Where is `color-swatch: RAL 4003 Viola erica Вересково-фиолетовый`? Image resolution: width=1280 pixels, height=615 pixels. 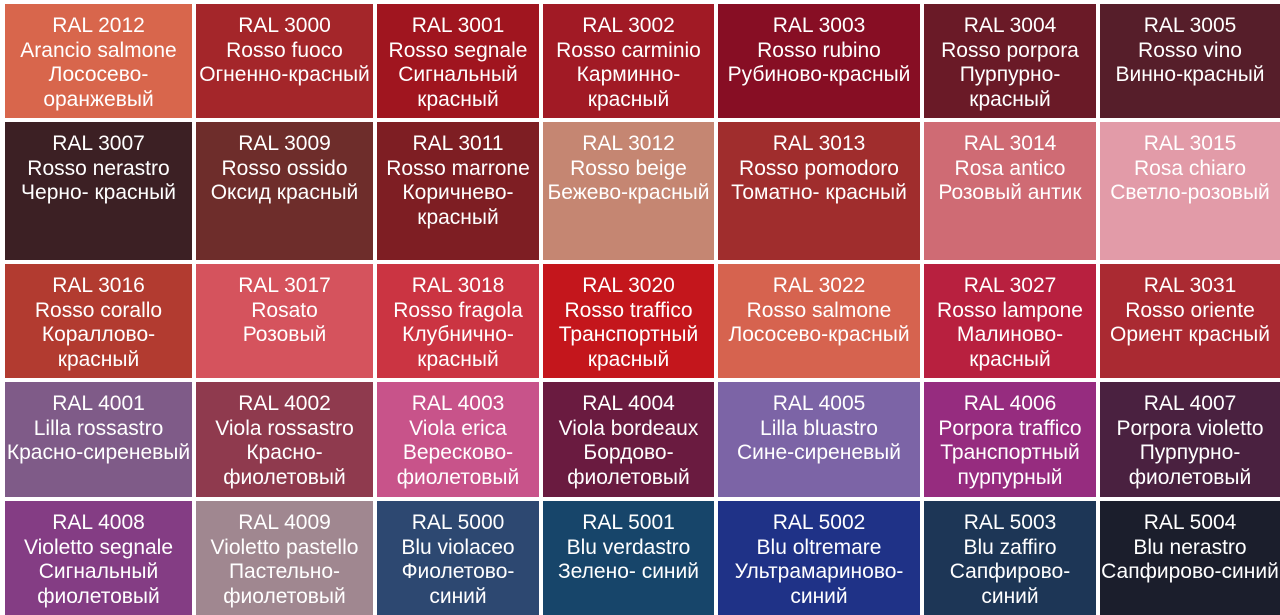
color-swatch: RAL 4003 Viola erica Вересково-фиолетовый is located at coordinates (458, 439).